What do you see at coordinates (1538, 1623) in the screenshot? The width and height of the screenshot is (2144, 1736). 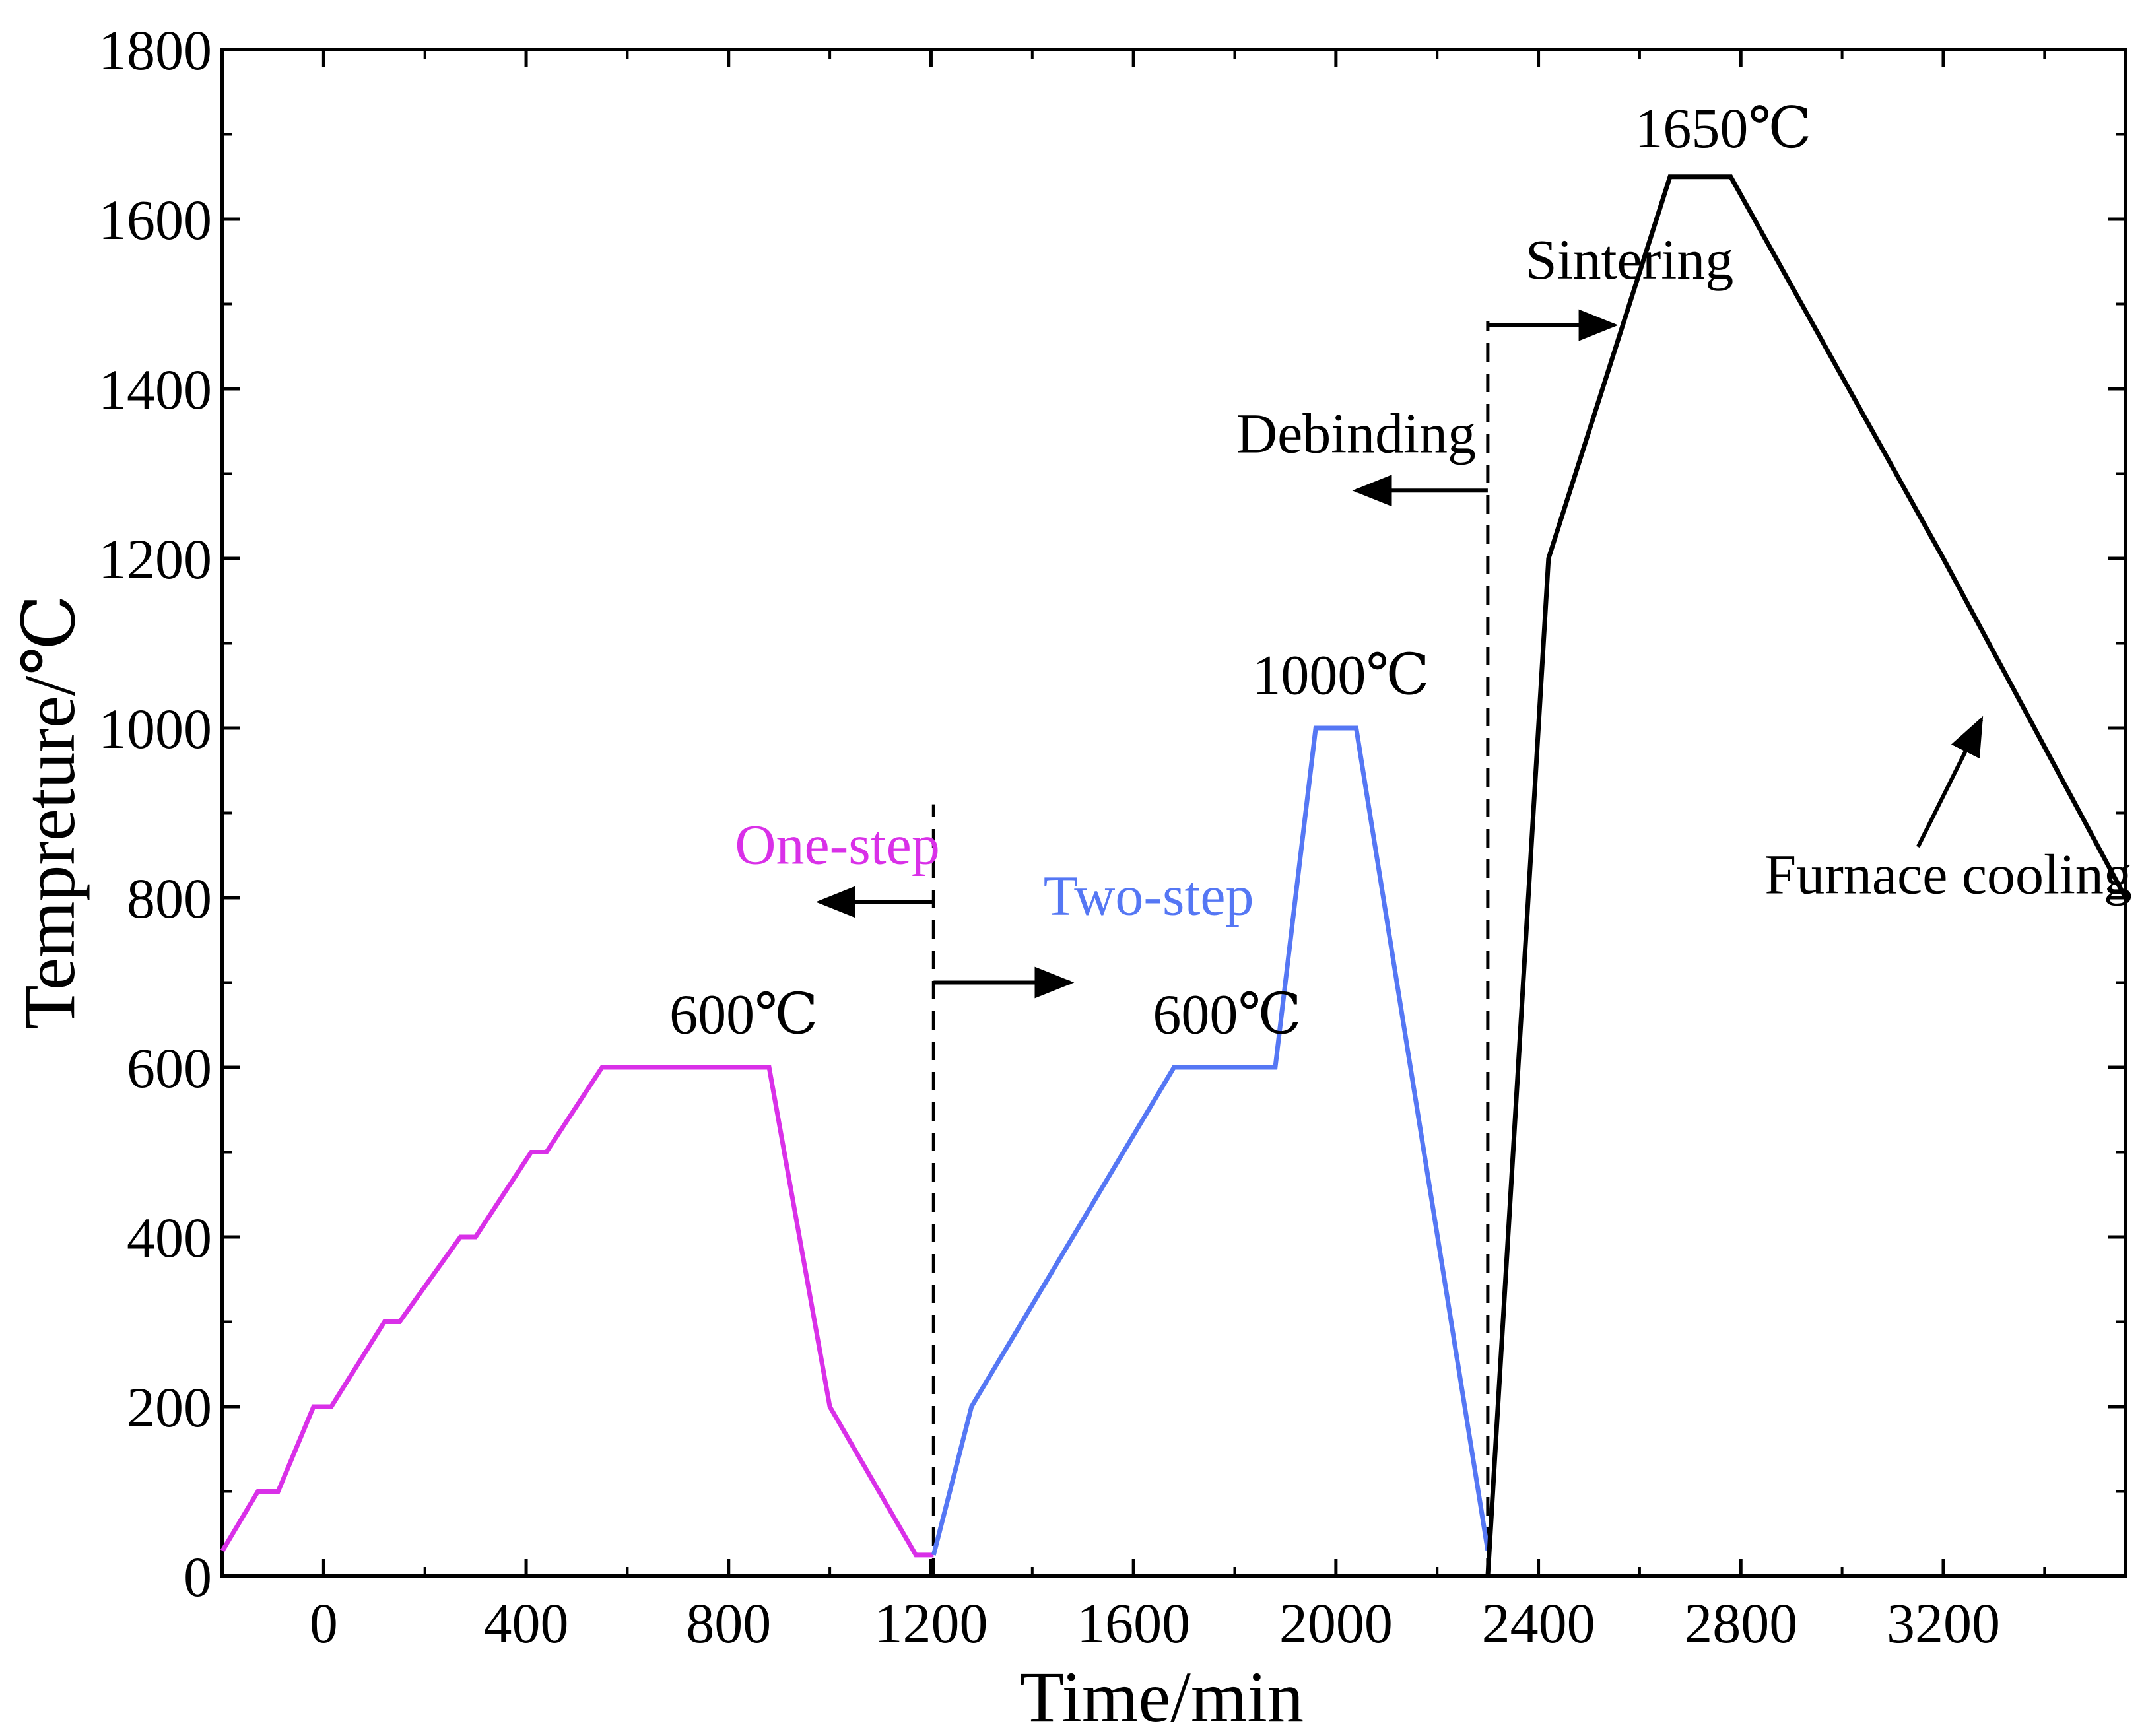 I see `x-tick-label: 2400` at bounding box center [1538, 1623].